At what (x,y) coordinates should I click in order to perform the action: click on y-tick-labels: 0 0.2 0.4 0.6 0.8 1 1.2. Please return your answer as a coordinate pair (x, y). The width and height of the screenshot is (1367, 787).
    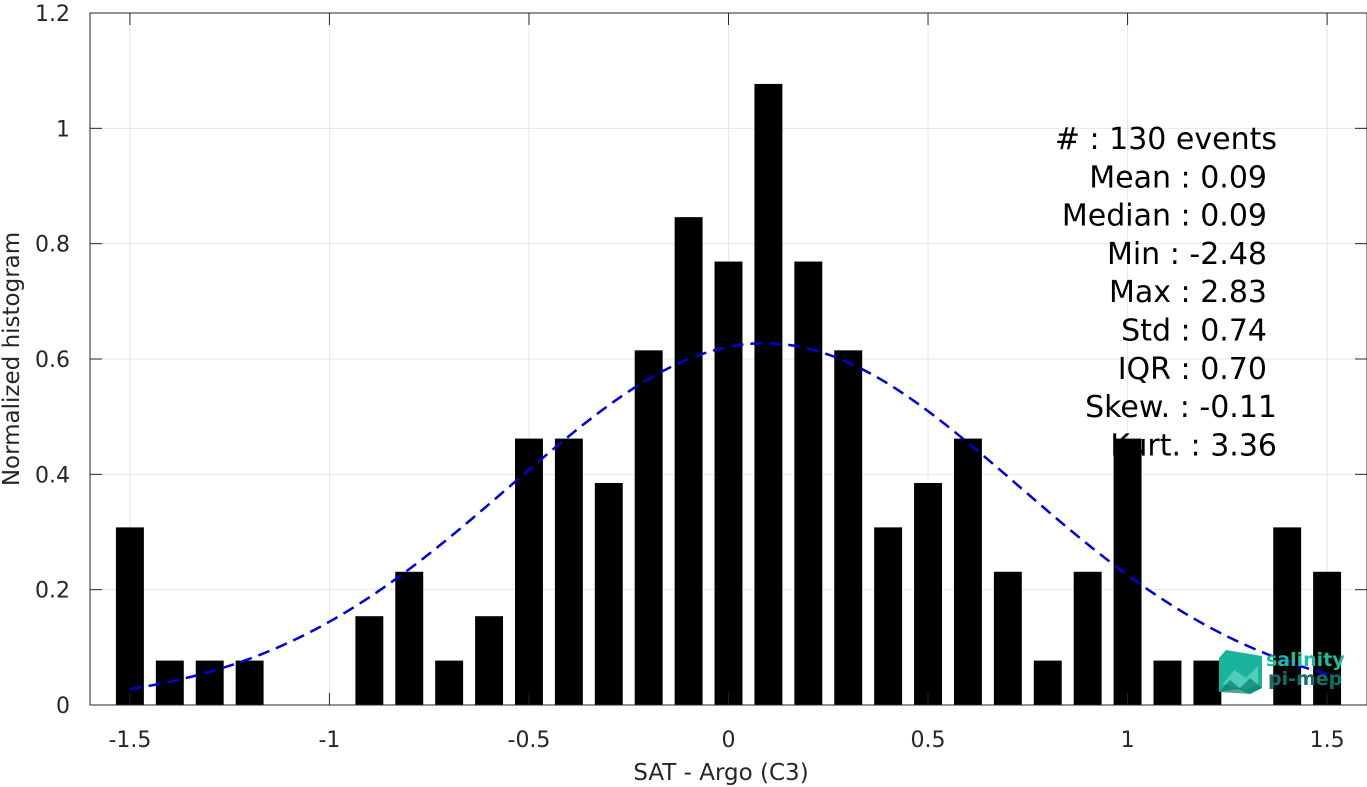
    Looking at the image, I should click on (52, 360).